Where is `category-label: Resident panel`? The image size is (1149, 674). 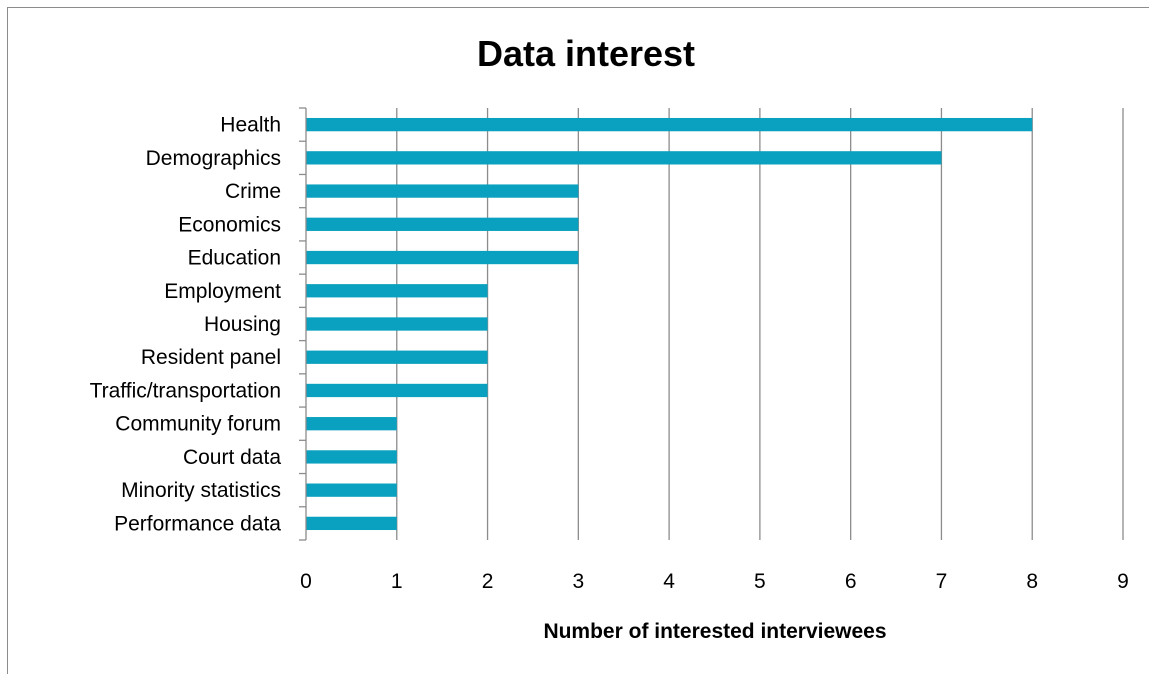
category-label: Resident panel is located at coordinates (211, 357).